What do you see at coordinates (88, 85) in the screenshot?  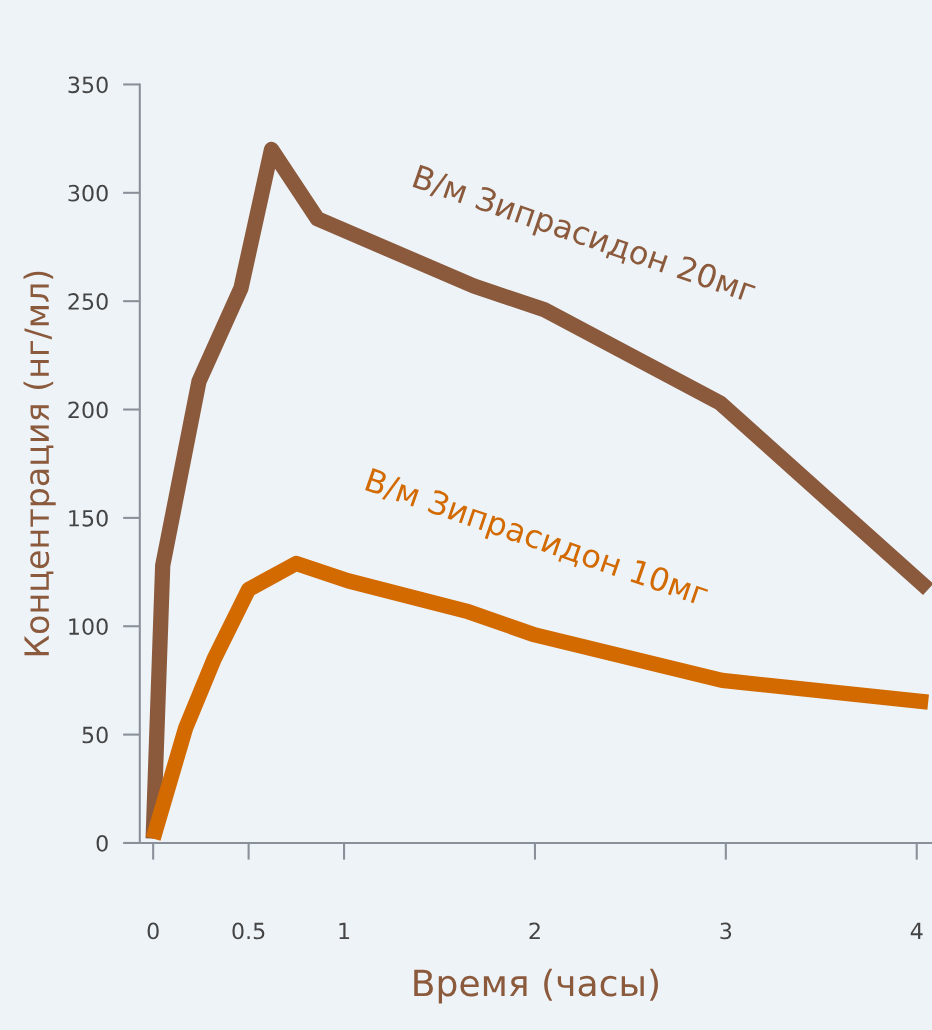 I see `y-tick-label: 350` at bounding box center [88, 85].